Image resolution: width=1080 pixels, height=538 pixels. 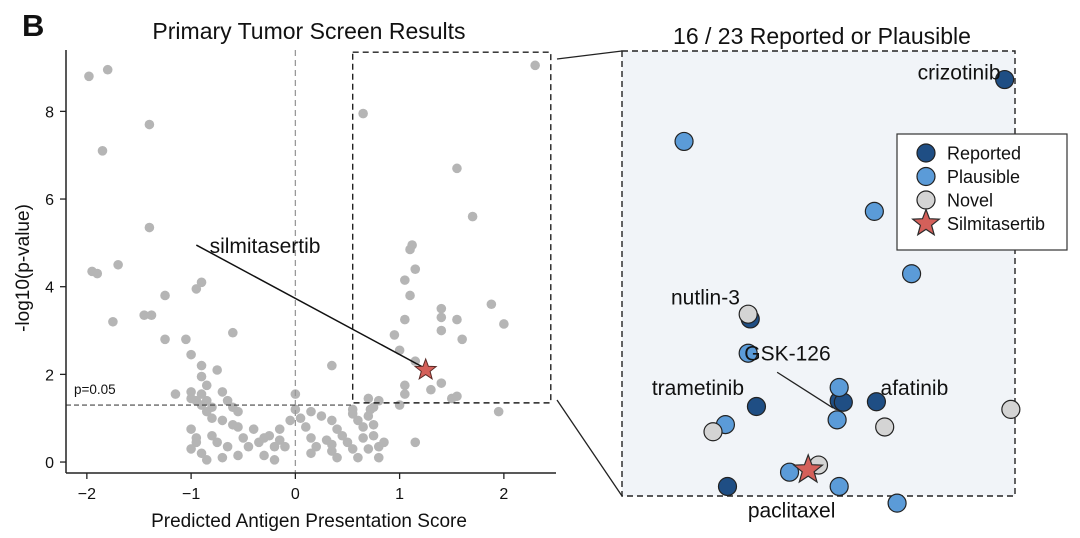 What do you see at coordinates (309, 521) in the screenshot?
I see `left-x-label: Predicted Antigen Presentation Score` at bounding box center [309, 521].